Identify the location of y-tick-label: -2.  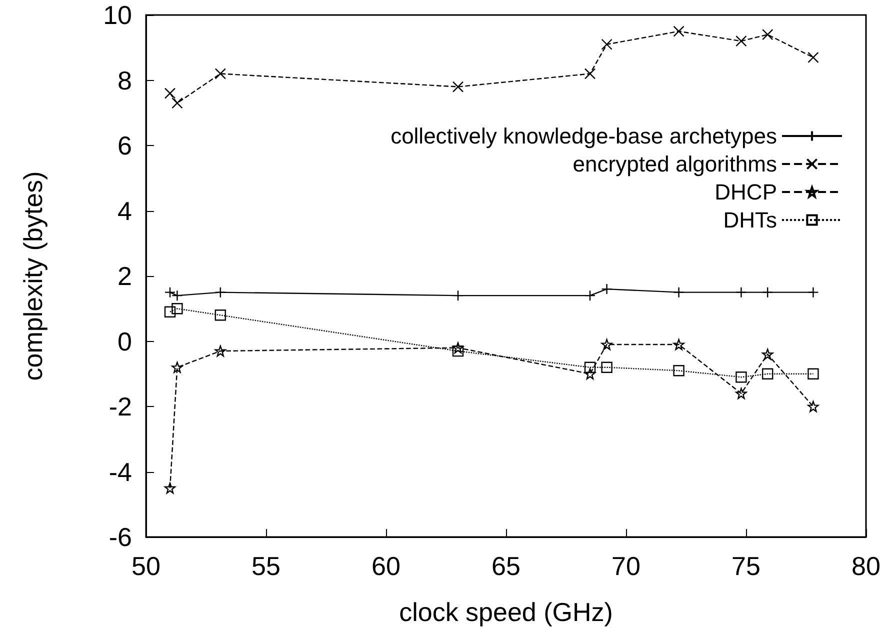
(120, 407).